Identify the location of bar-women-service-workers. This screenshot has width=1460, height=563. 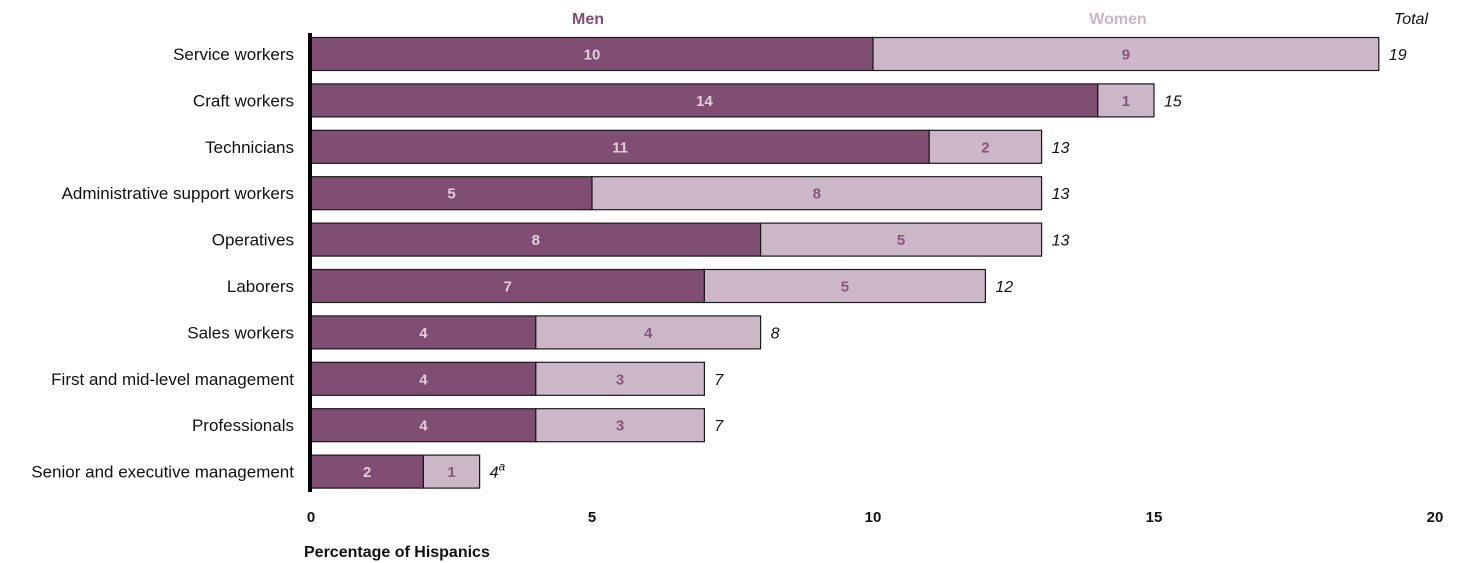
(1126, 54).